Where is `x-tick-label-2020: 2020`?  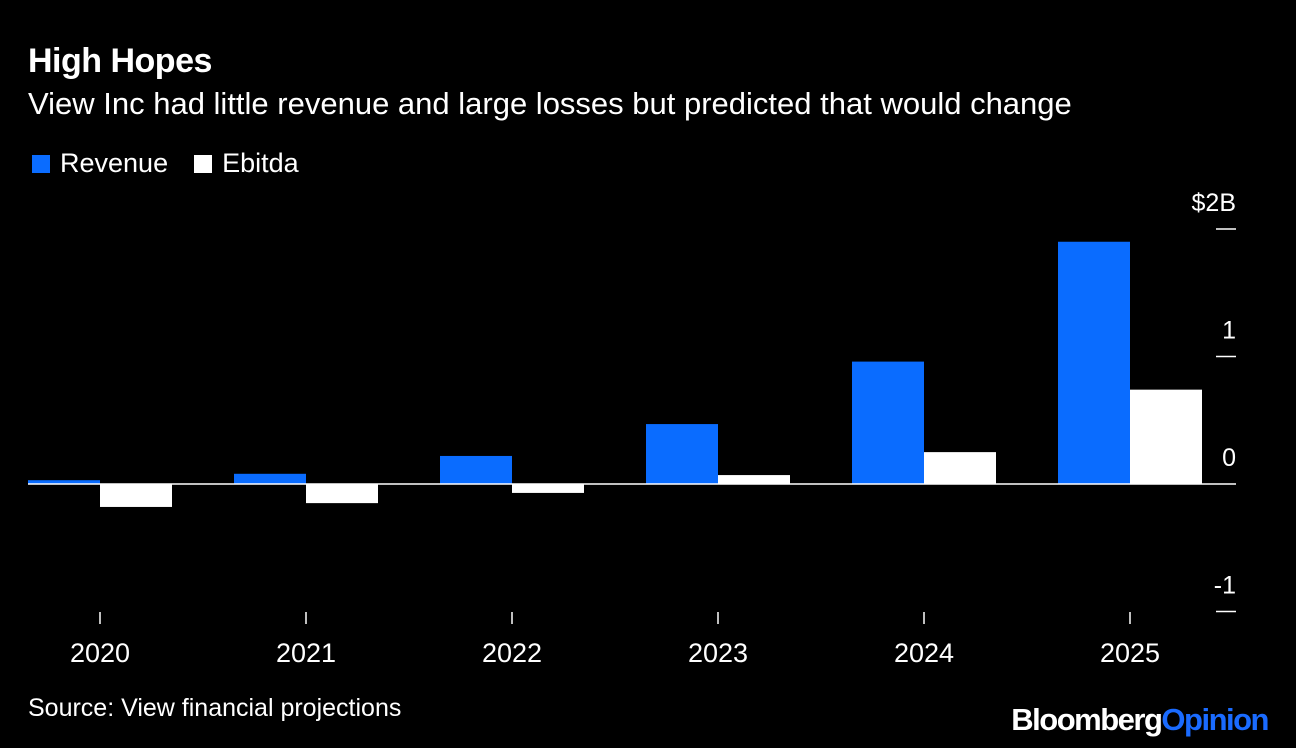
x-tick-label-2020: 2020 is located at coordinates (100, 653).